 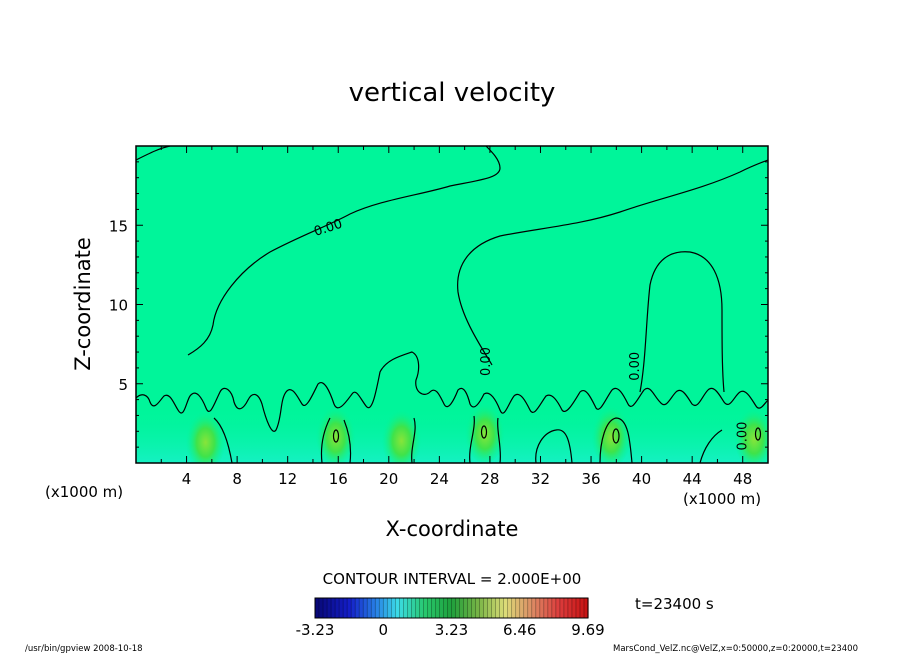 I want to click on colorbar-tick-label: 0, so click(x=383, y=630).